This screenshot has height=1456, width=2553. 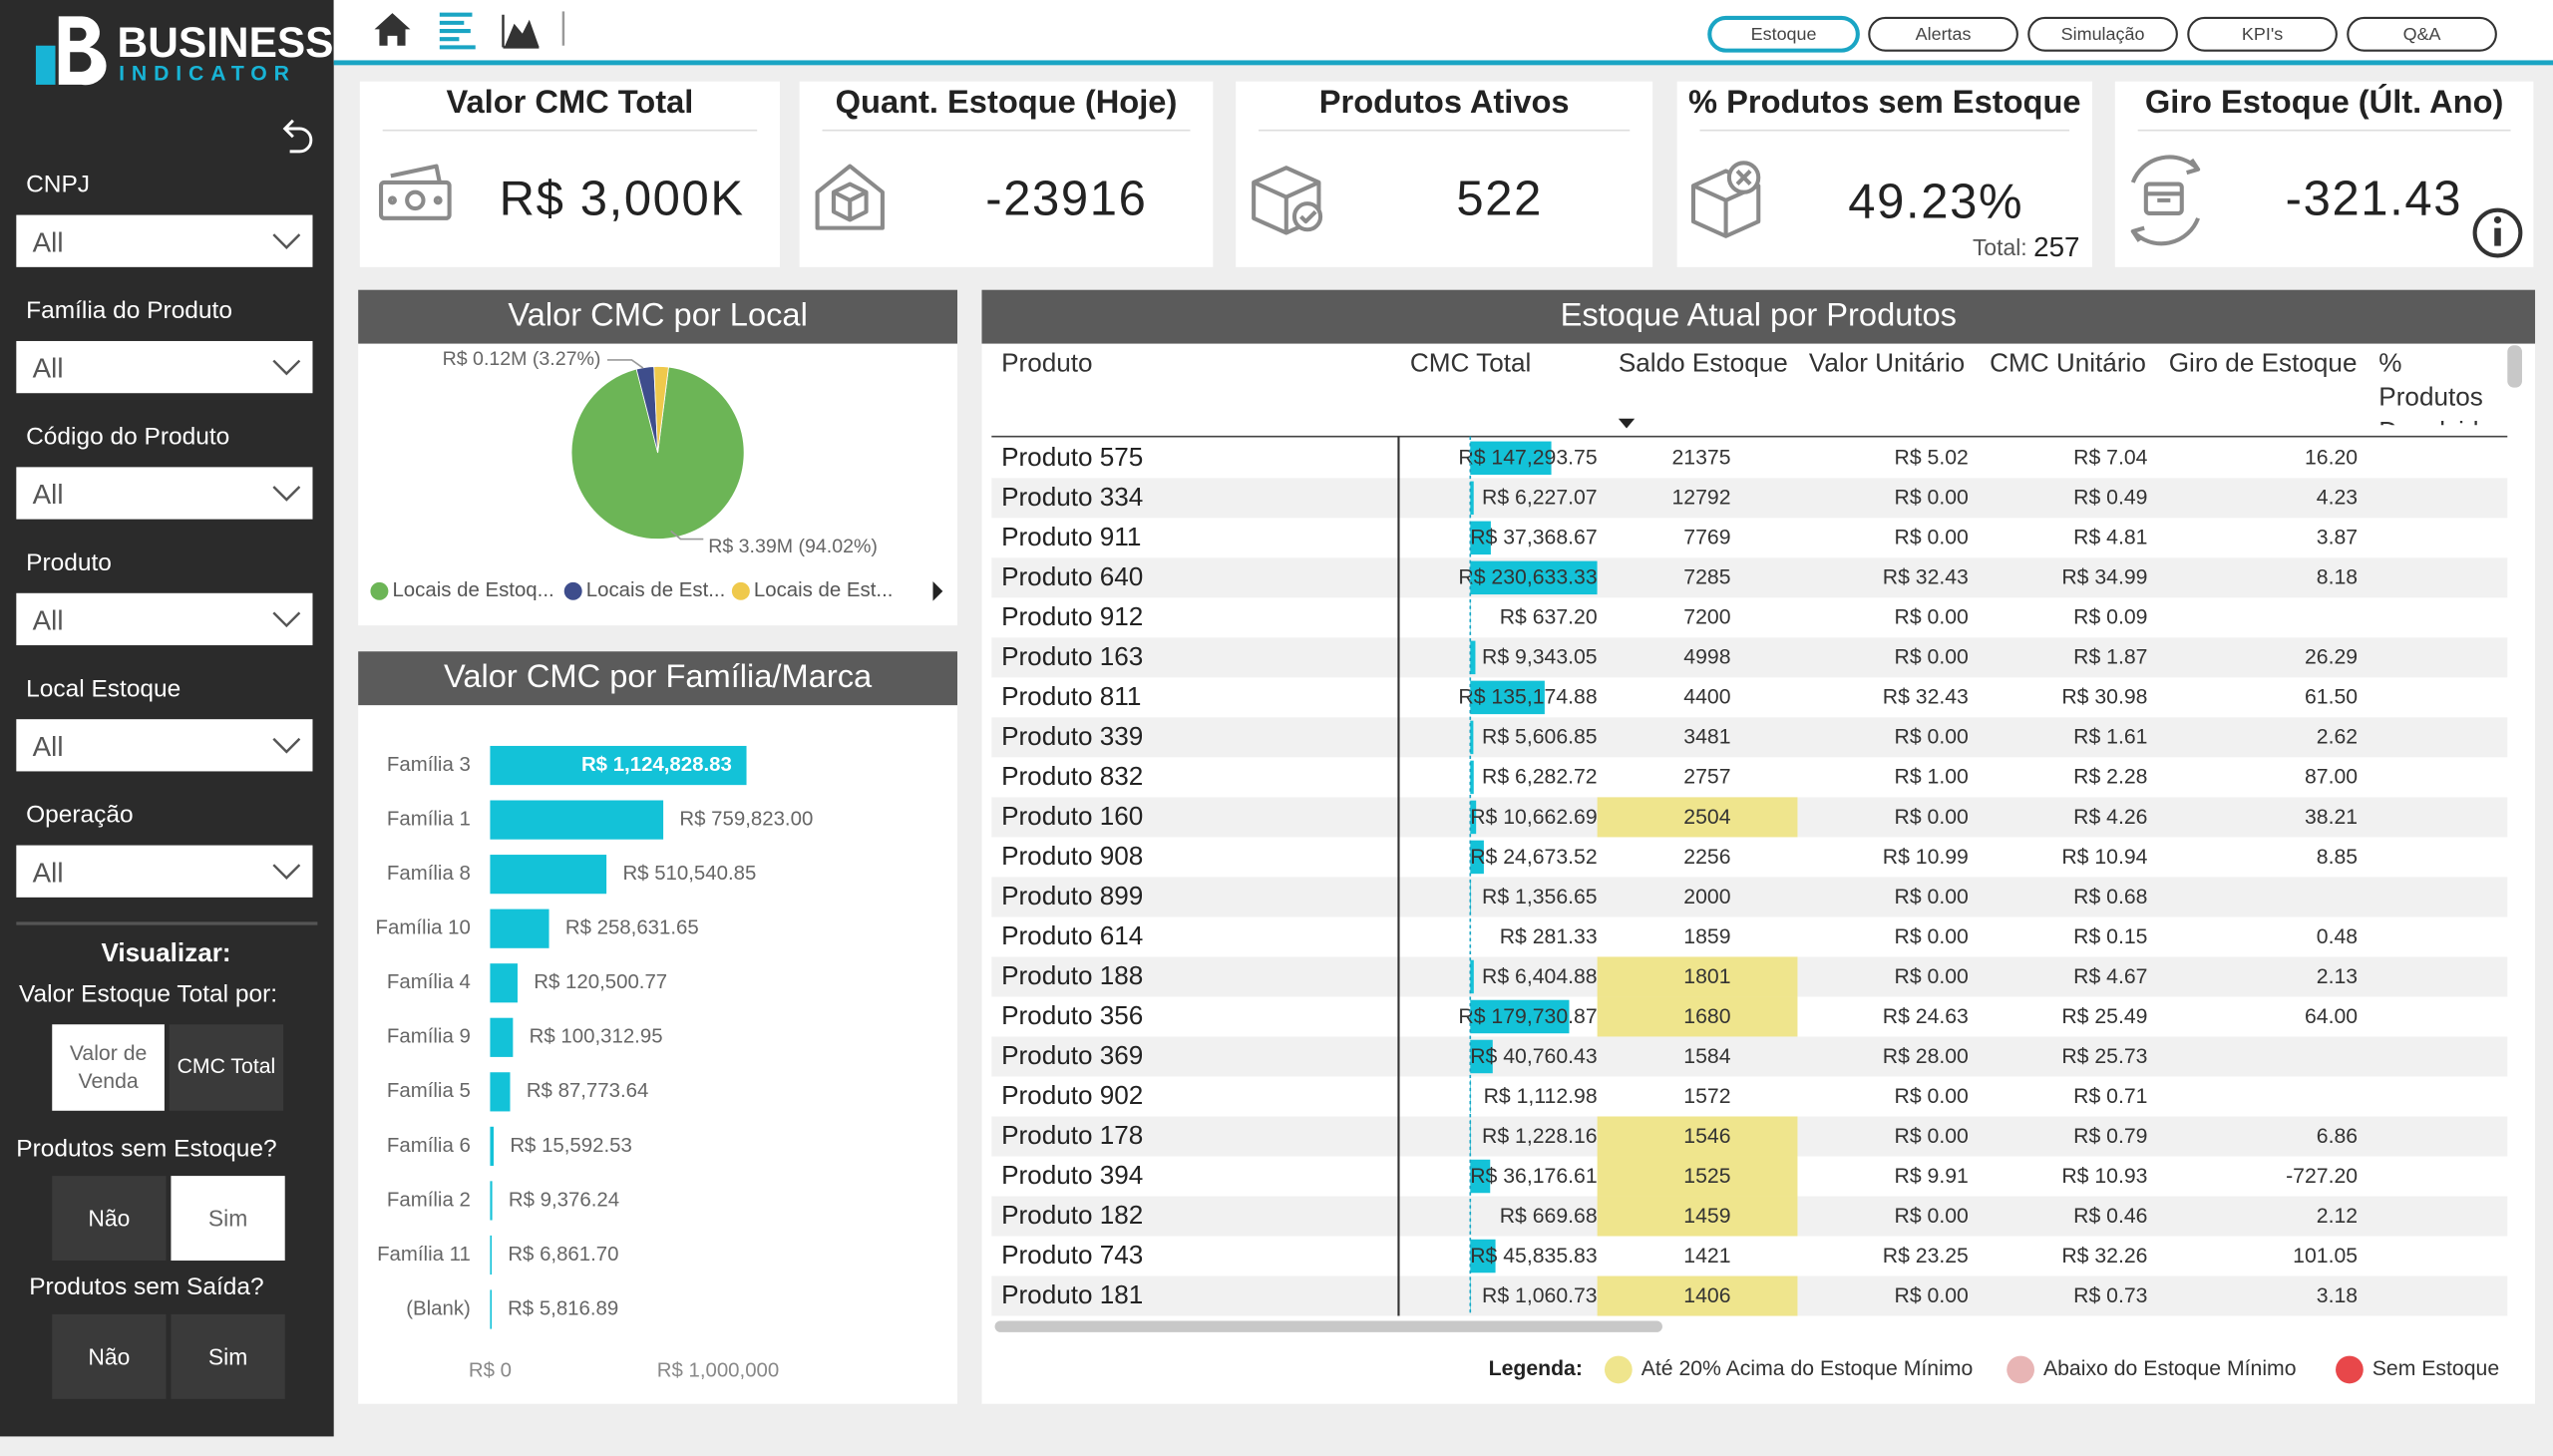 What do you see at coordinates (2110, 538) in the screenshot?
I see `cell-cmc-unitario: R$ 4.81` at bounding box center [2110, 538].